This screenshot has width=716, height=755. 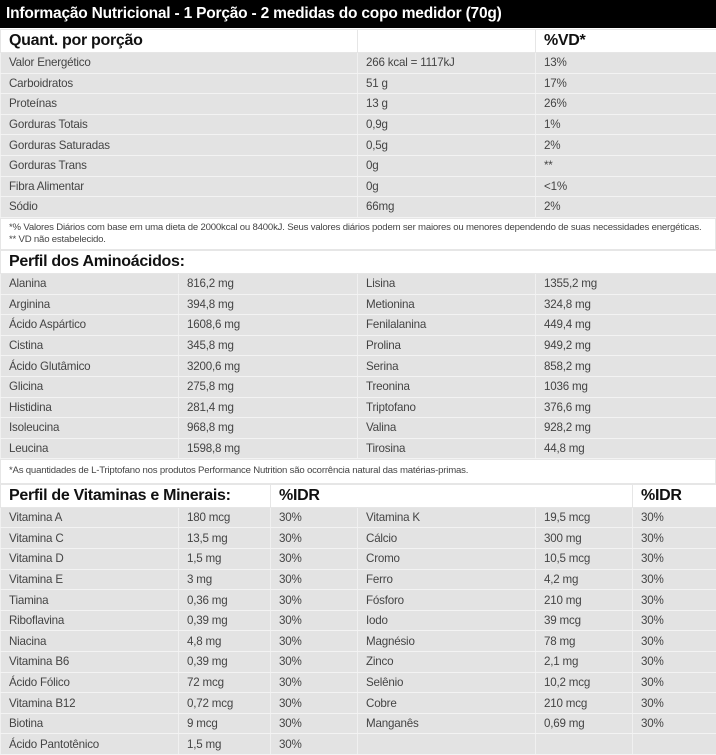 I want to click on nutrient-amount: 0,5g, so click(x=447, y=145).